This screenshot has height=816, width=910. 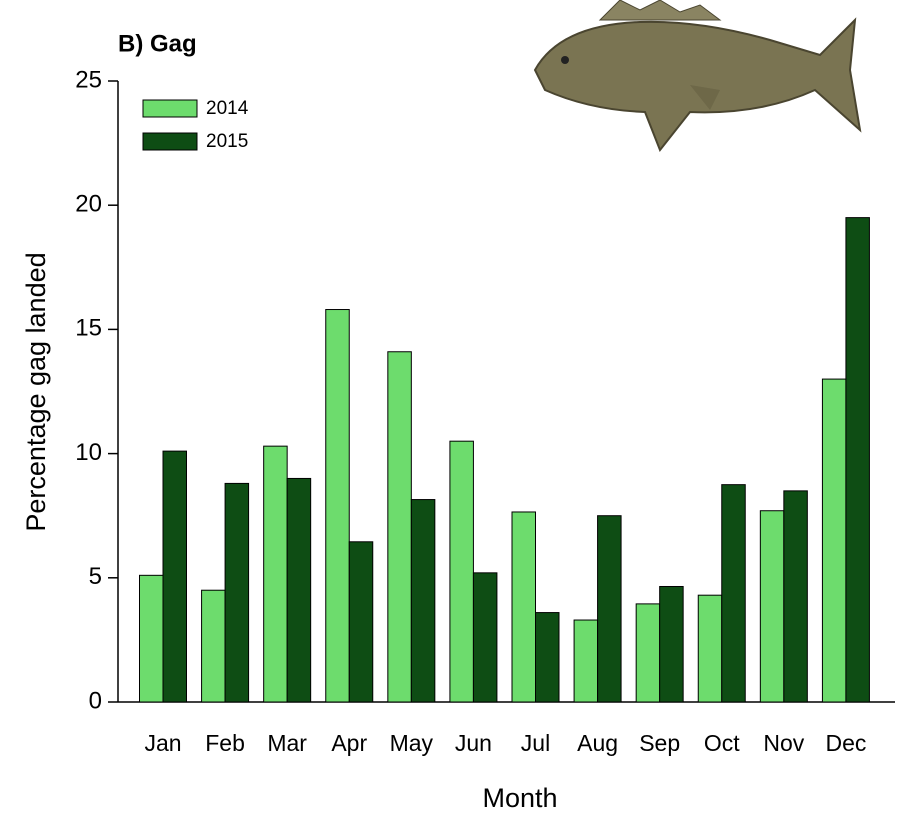 What do you see at coordinates (225, 743) in the screenshot?
I see `x-tick-label: Feb` at bounding box center [225, 743].